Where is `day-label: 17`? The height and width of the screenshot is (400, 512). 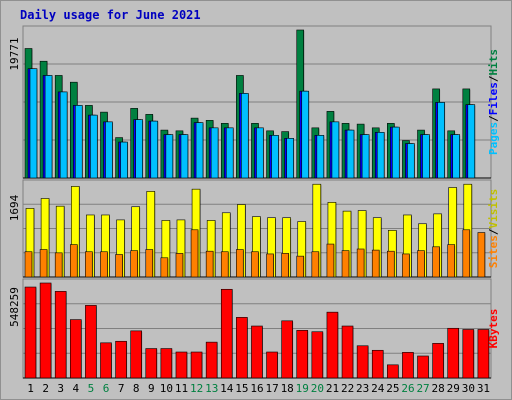 day-label: 17 is located at coordinates (271, 388).